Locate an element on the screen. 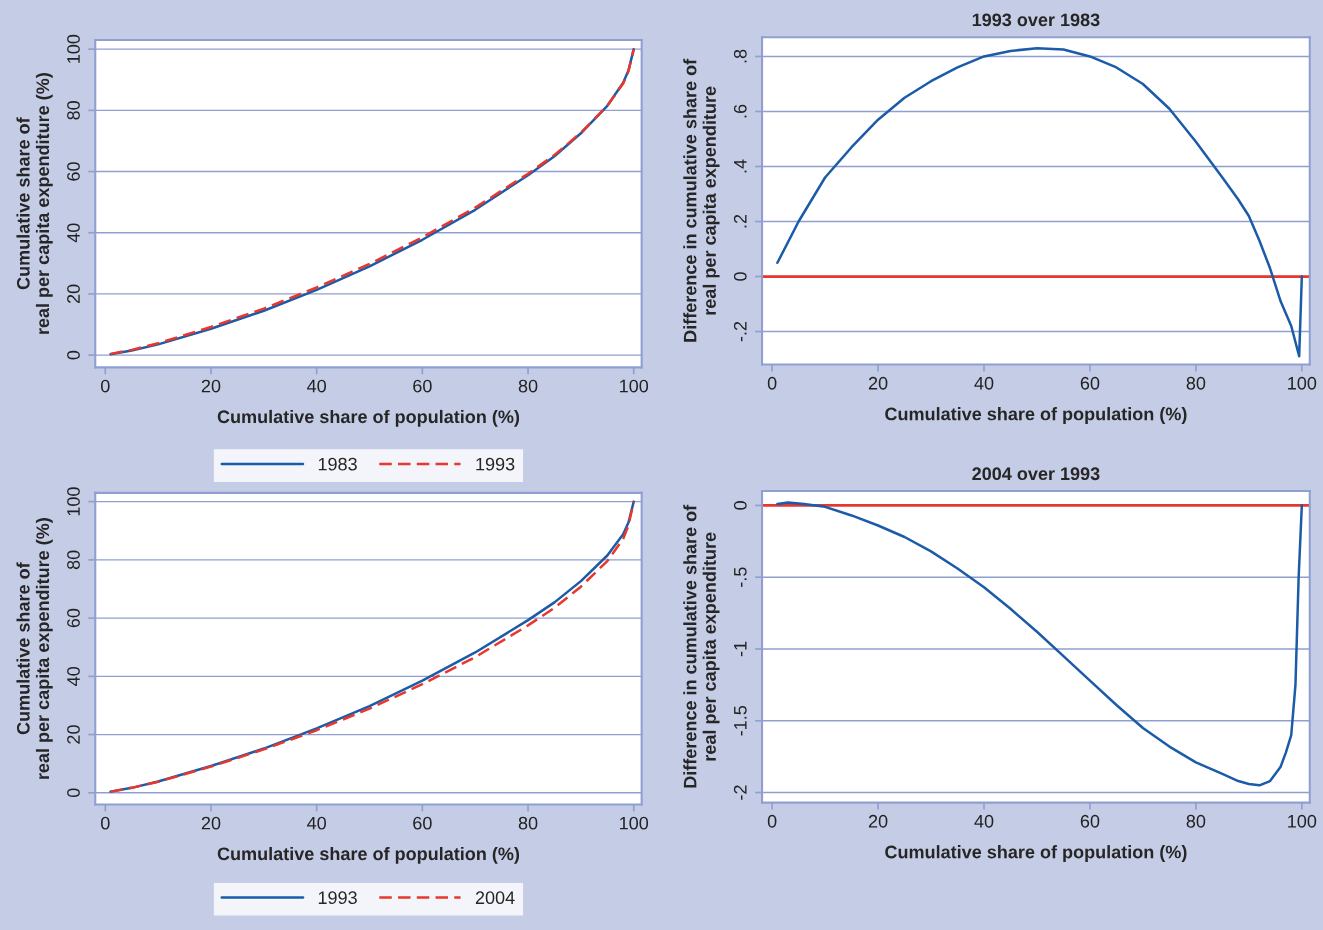  y-tick-label: -1.5 is located at coordinates (740, 720).